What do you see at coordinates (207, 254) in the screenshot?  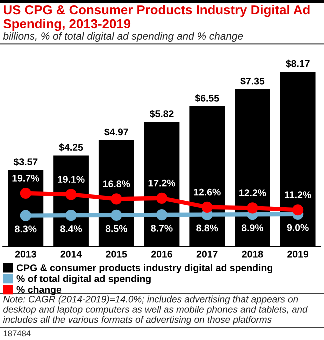 I see `x-tick-label: 2017` at bounding box center [207, 254].